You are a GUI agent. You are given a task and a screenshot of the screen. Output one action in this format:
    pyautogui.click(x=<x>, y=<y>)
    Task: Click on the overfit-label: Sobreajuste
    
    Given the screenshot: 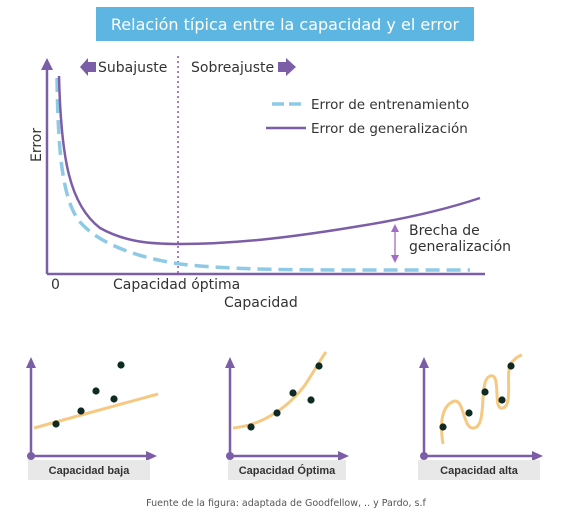 What is the action you would take?
    pyautogui.click(x=232, y=68)
    